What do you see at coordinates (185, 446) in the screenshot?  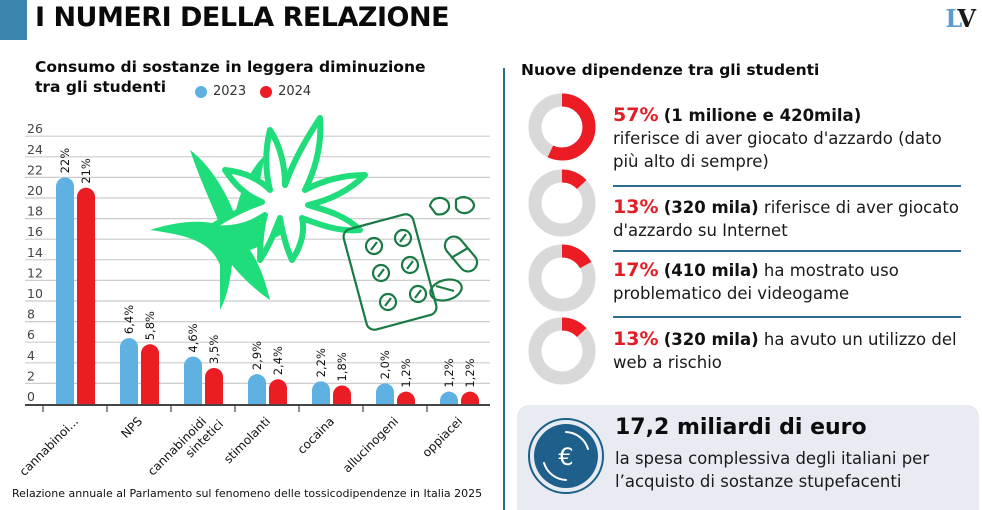 I see `x-tick-label: cannabinoidisintetici` at bounding box center [185, 446].